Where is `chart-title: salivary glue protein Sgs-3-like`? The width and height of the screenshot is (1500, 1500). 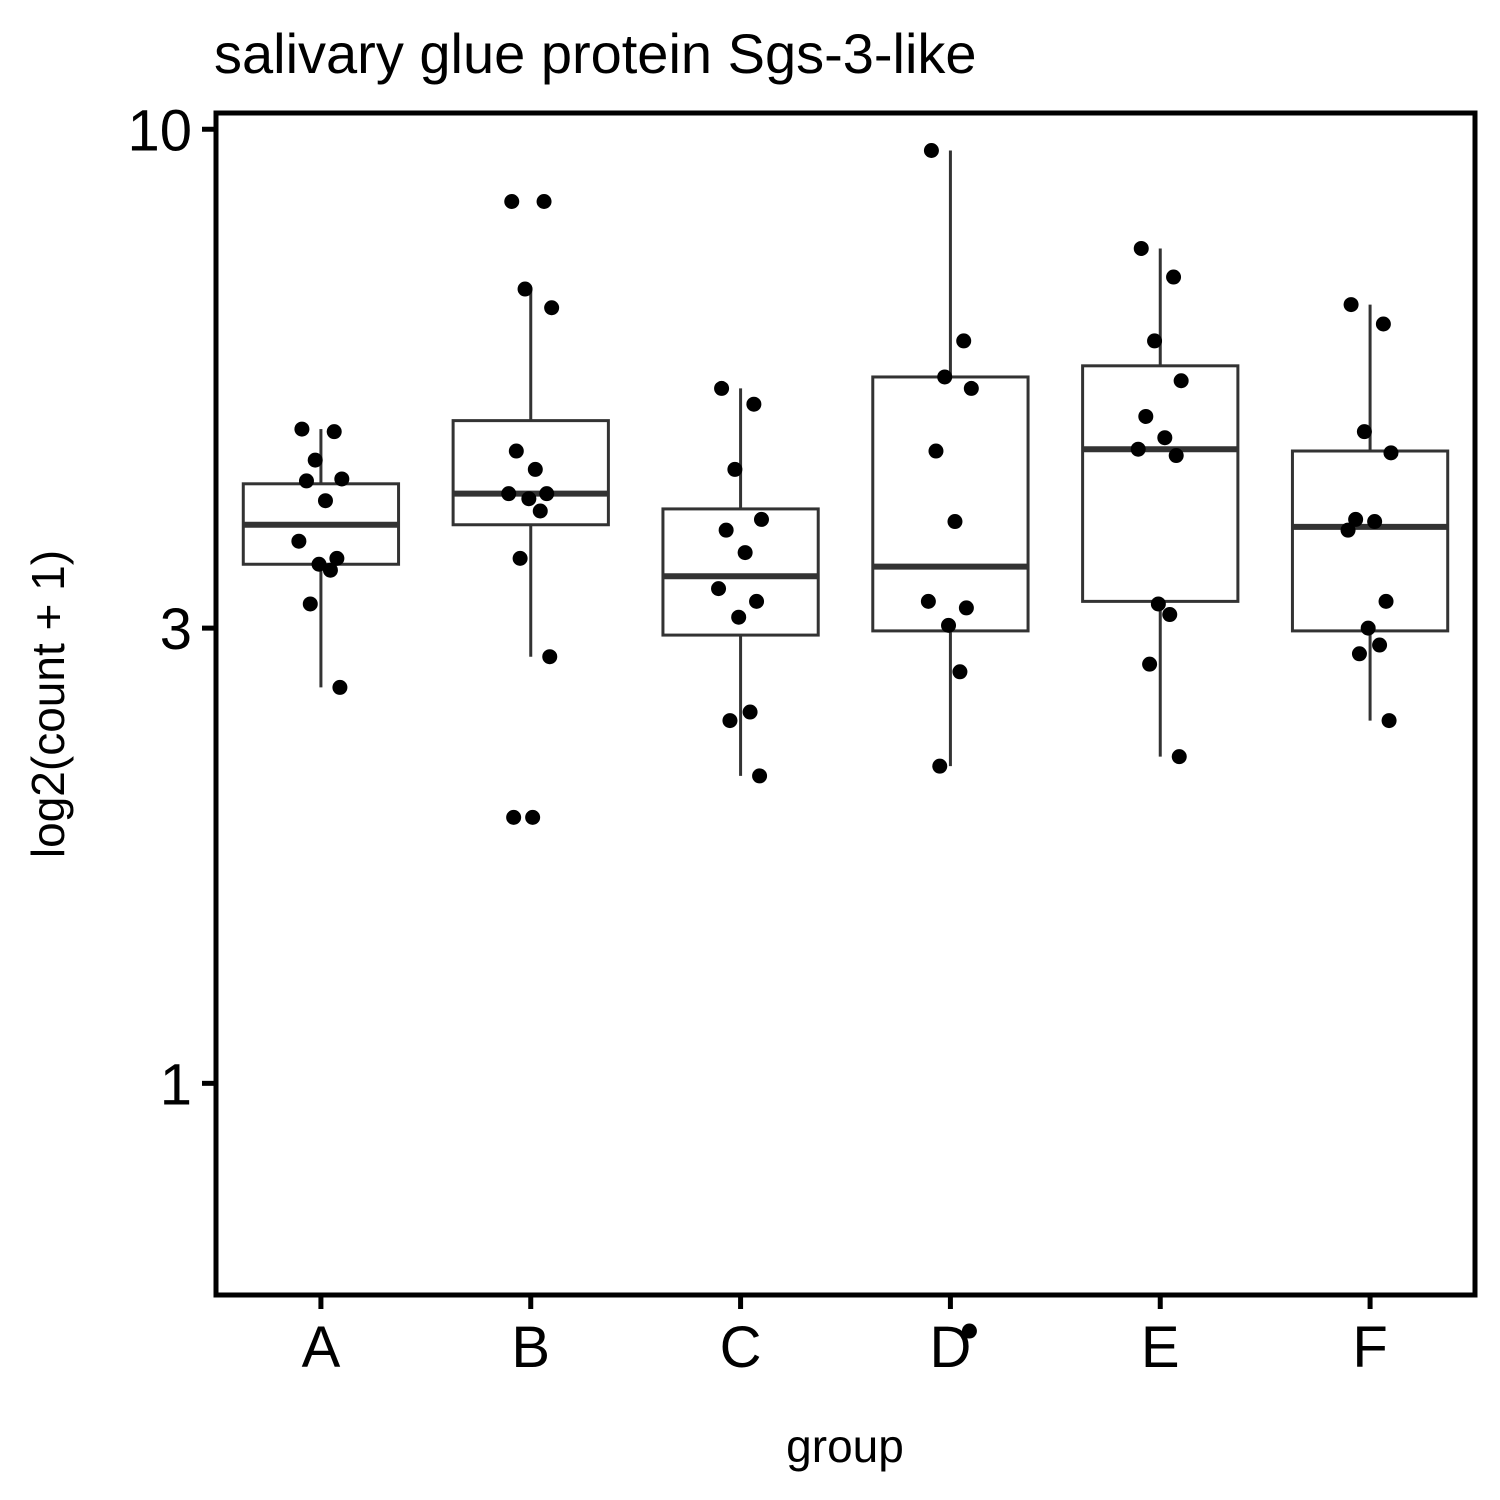 chart-title: salivary glue protein Sgs-3-like is located at coordinates (595, 53).